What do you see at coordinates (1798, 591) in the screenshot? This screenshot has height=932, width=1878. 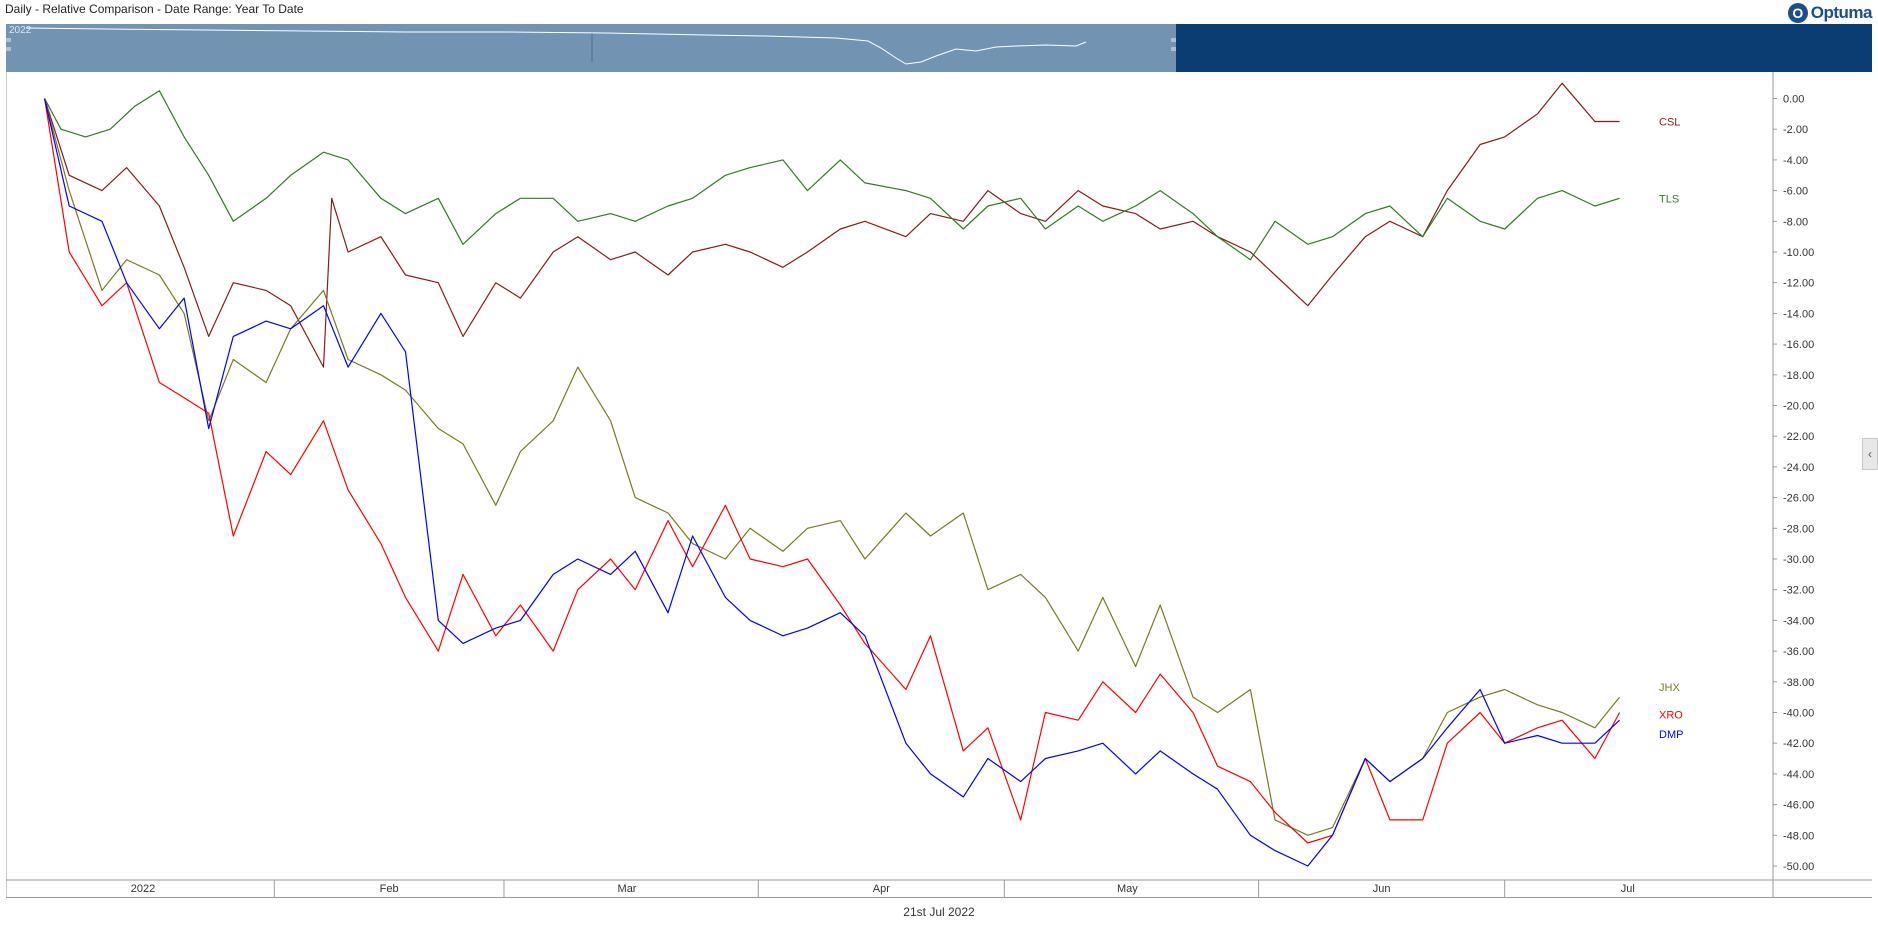 I see `y-tick-label: -32.00` at bounding box center [1798, 591].